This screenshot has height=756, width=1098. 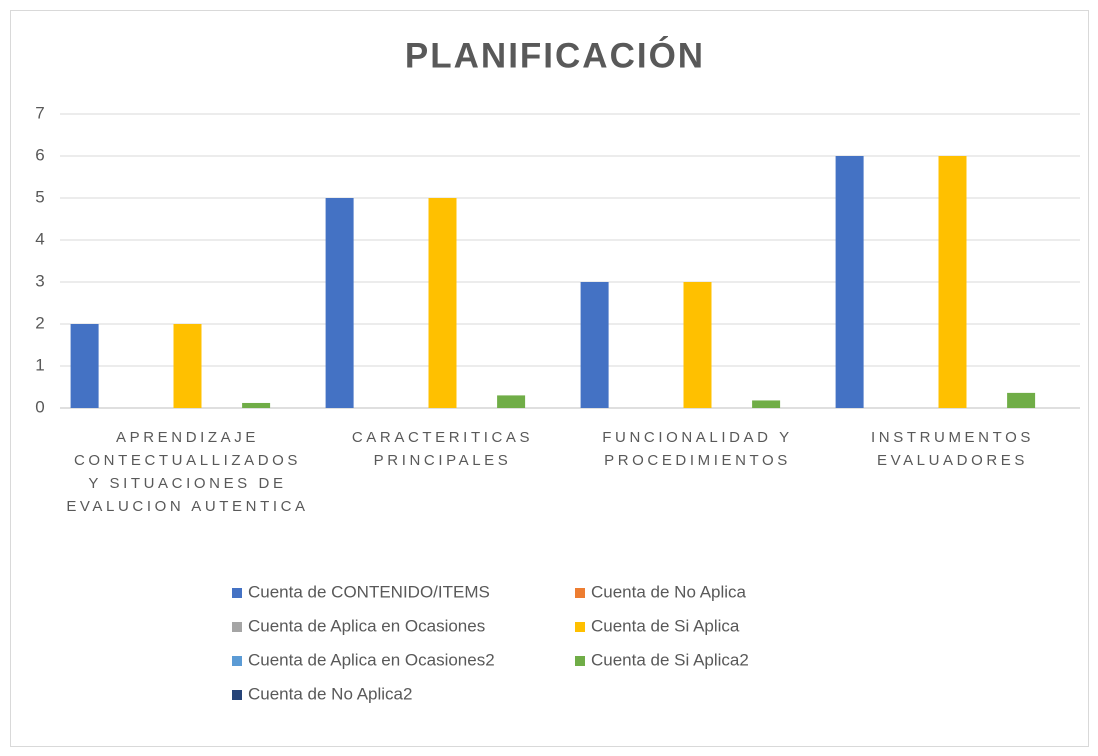 What do you see at coordinates (366, 625) in the screenshot?
I see `legend-label: Cuenta de Aplica en Ocasiones` at bounding box center [366, 625].